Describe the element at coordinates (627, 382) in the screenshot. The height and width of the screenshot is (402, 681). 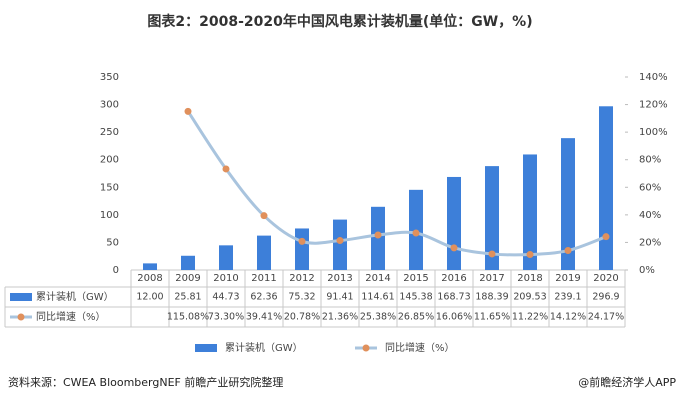
I see `watermark: @前瞻经济学人APP` at that location.